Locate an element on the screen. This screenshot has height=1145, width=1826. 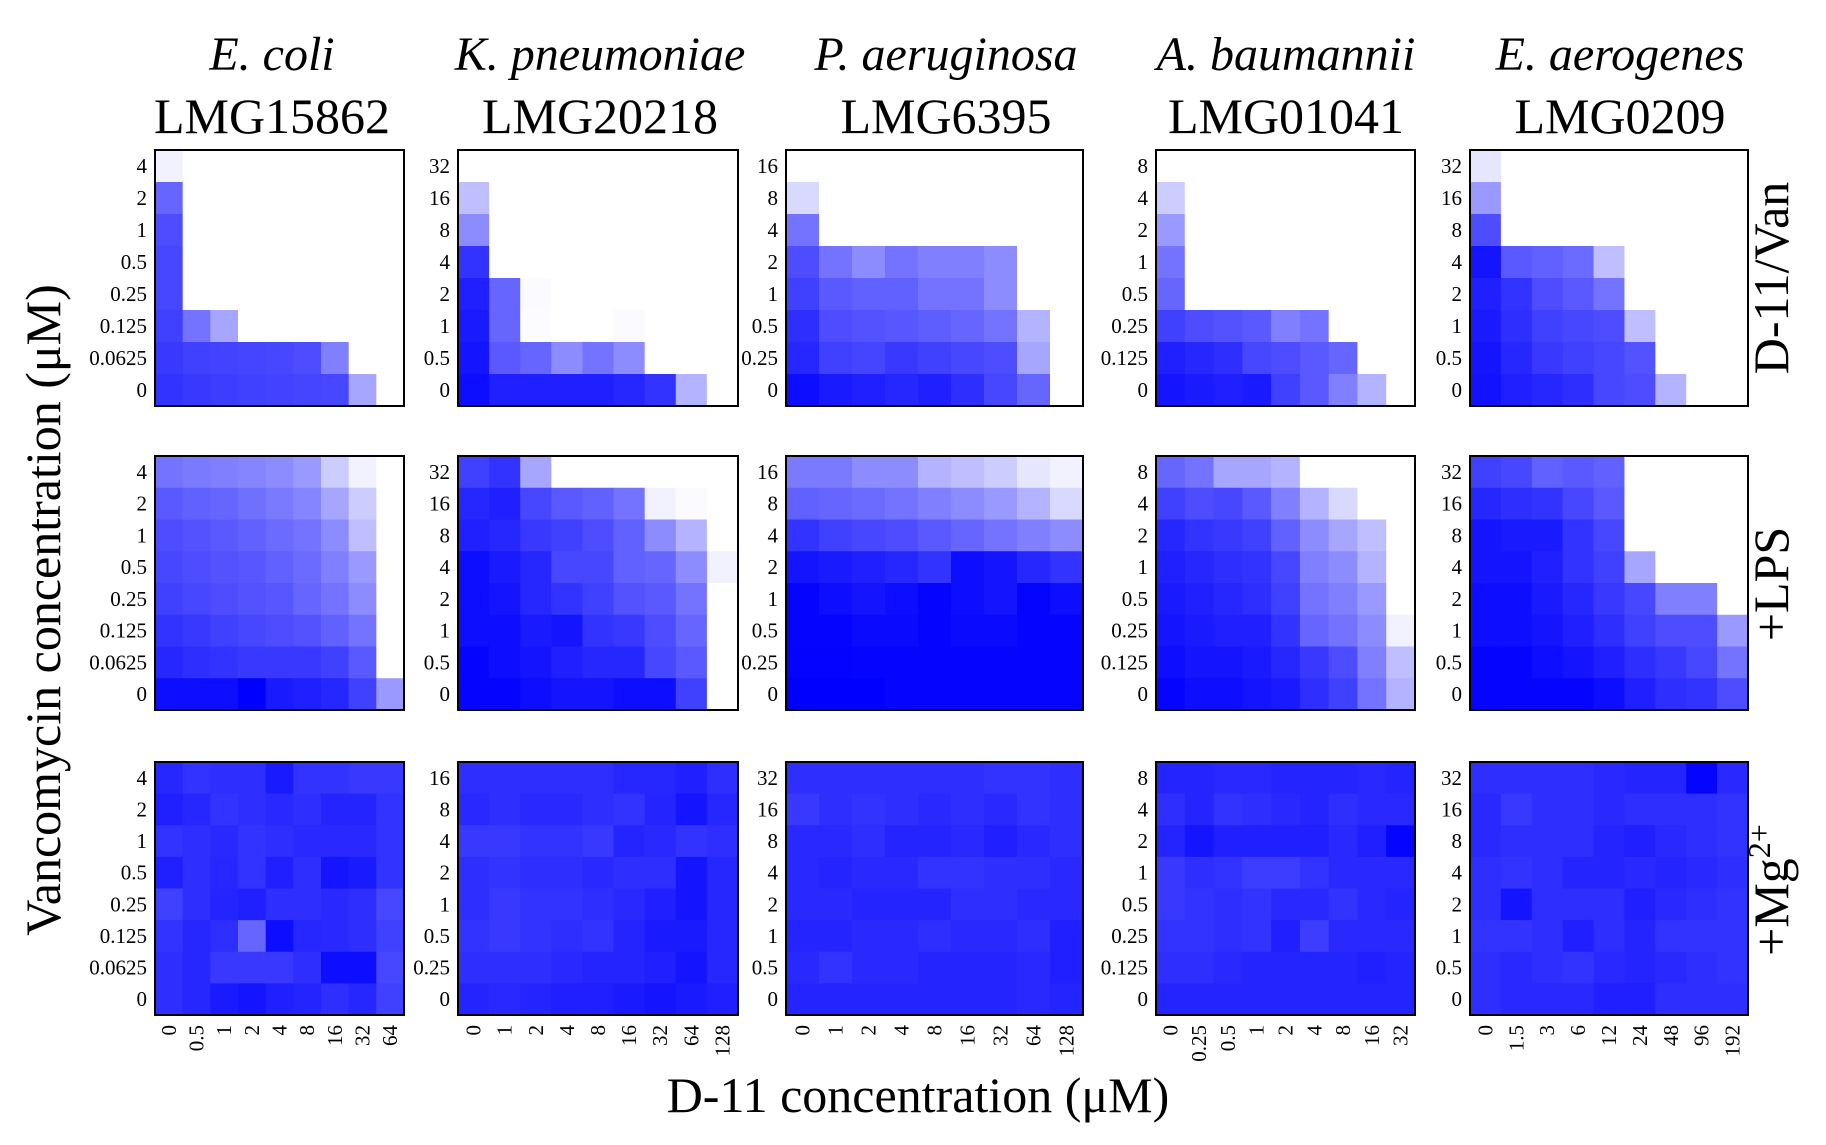
heatmap-panel: 8 4 2 1 0.5 0.25 0.125 0 is located at coordinates (1258, 278).